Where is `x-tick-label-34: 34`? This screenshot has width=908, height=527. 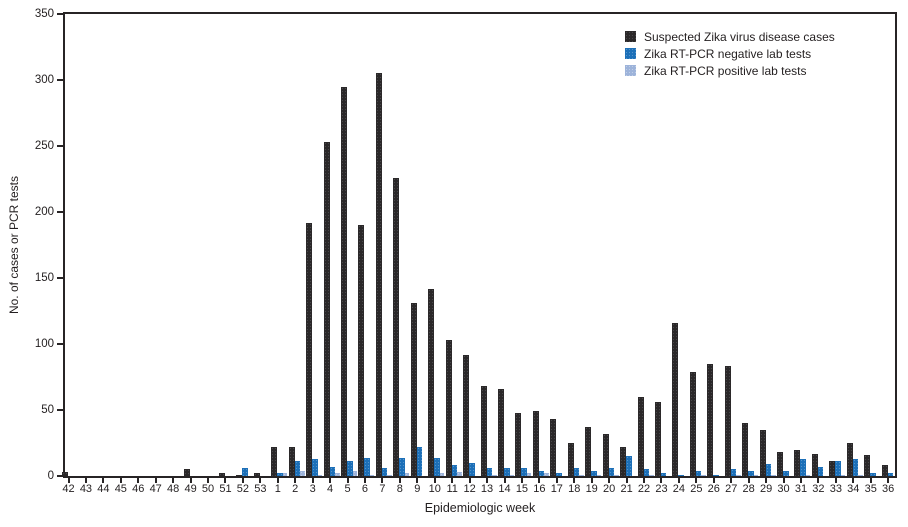
x-tick-label-34: 34 is located at coordinates (853, 489).